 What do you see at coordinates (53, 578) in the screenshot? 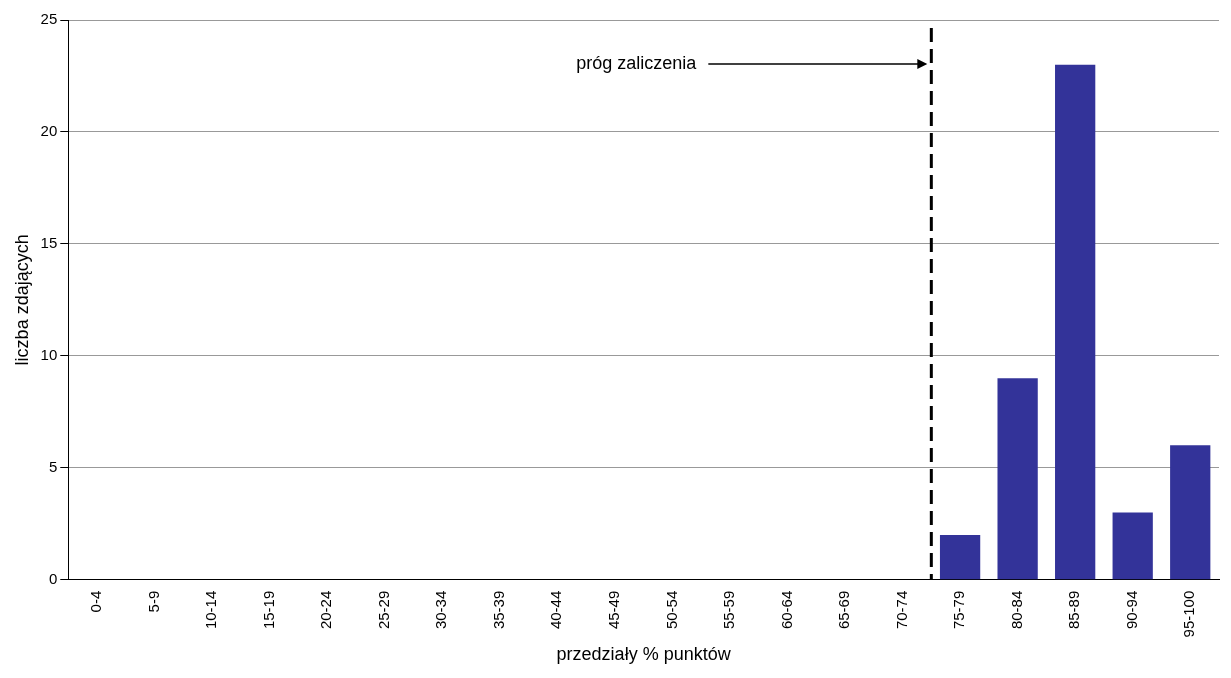
I see `y-tick-label: 0` at bounding box center [53, 578].